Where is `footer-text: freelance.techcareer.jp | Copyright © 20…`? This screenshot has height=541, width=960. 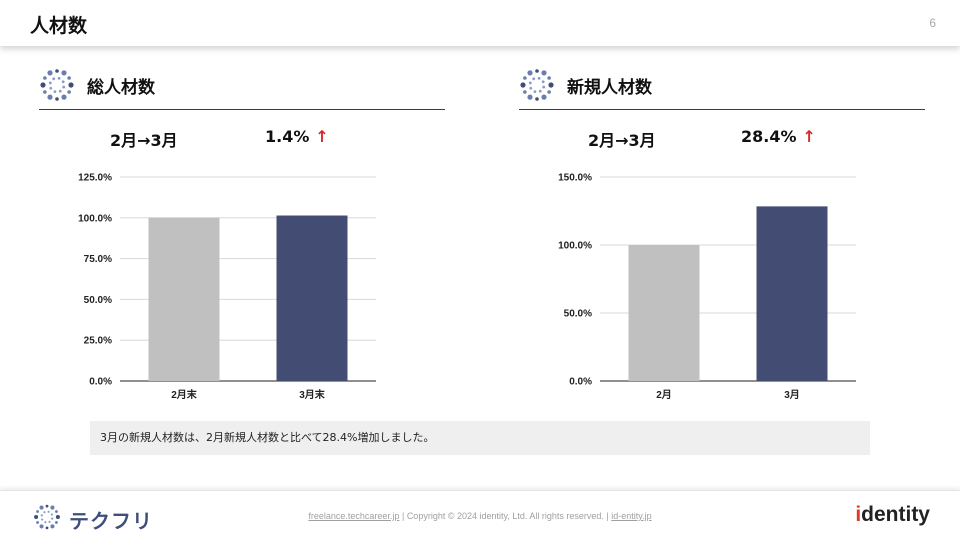
footer-text: freelance.techcareer.jp | Copyright © 20… is located at coordinates (480, 516).